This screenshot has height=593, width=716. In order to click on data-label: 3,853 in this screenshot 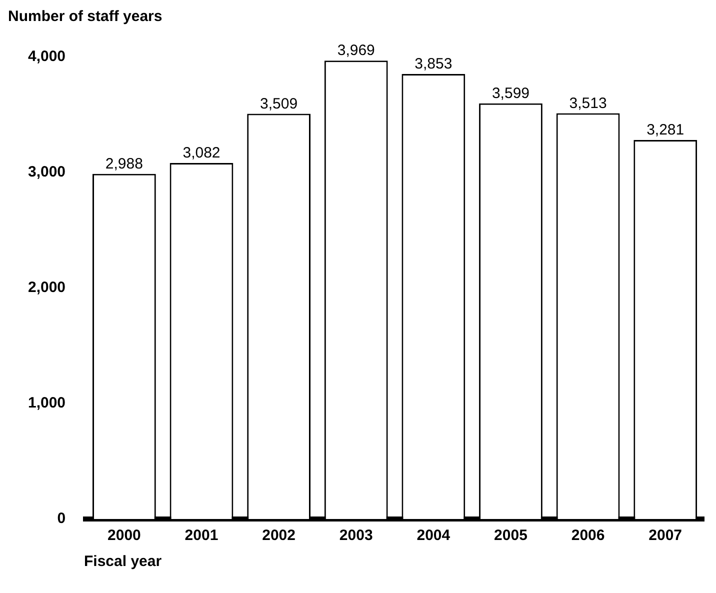, I will do `click(433, 64)`.